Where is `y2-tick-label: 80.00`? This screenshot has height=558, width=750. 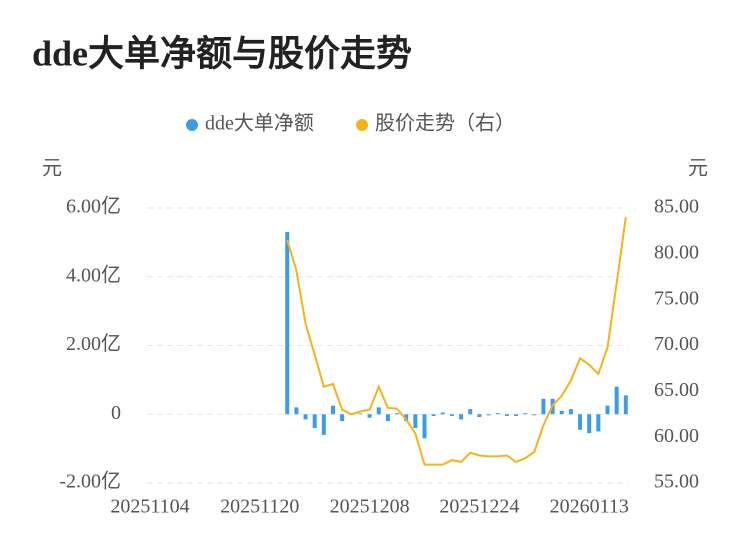 y2-tick-label: 80.00 is located at coordinates (676, 252).